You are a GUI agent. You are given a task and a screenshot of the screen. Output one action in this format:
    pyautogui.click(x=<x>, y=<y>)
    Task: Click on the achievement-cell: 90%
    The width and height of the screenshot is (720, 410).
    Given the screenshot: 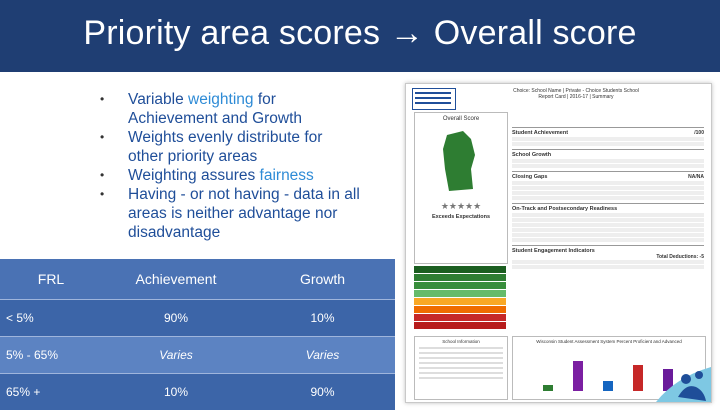 What is the action you would take?
    pyautogui.click(x=176, y=318)
    